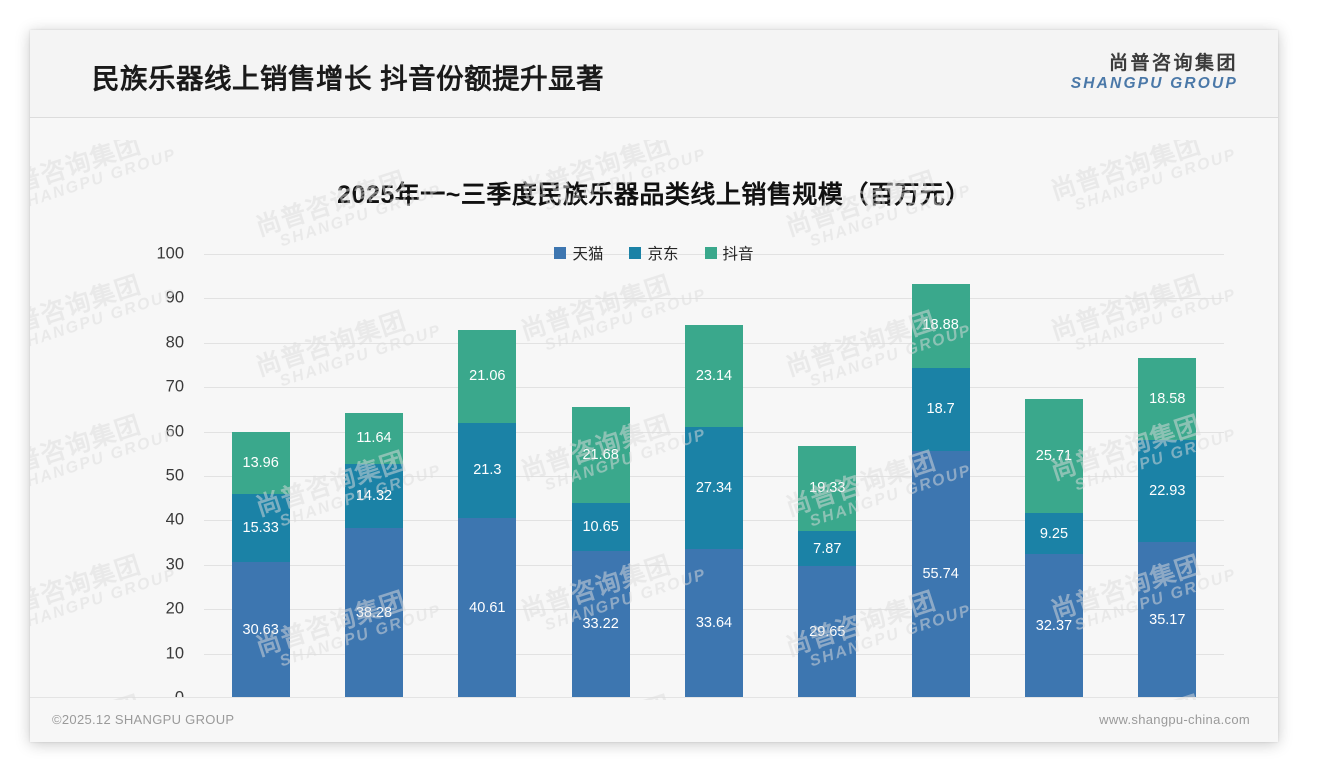  I want to click on bar-value-label: 18.88, so click(940, 325).